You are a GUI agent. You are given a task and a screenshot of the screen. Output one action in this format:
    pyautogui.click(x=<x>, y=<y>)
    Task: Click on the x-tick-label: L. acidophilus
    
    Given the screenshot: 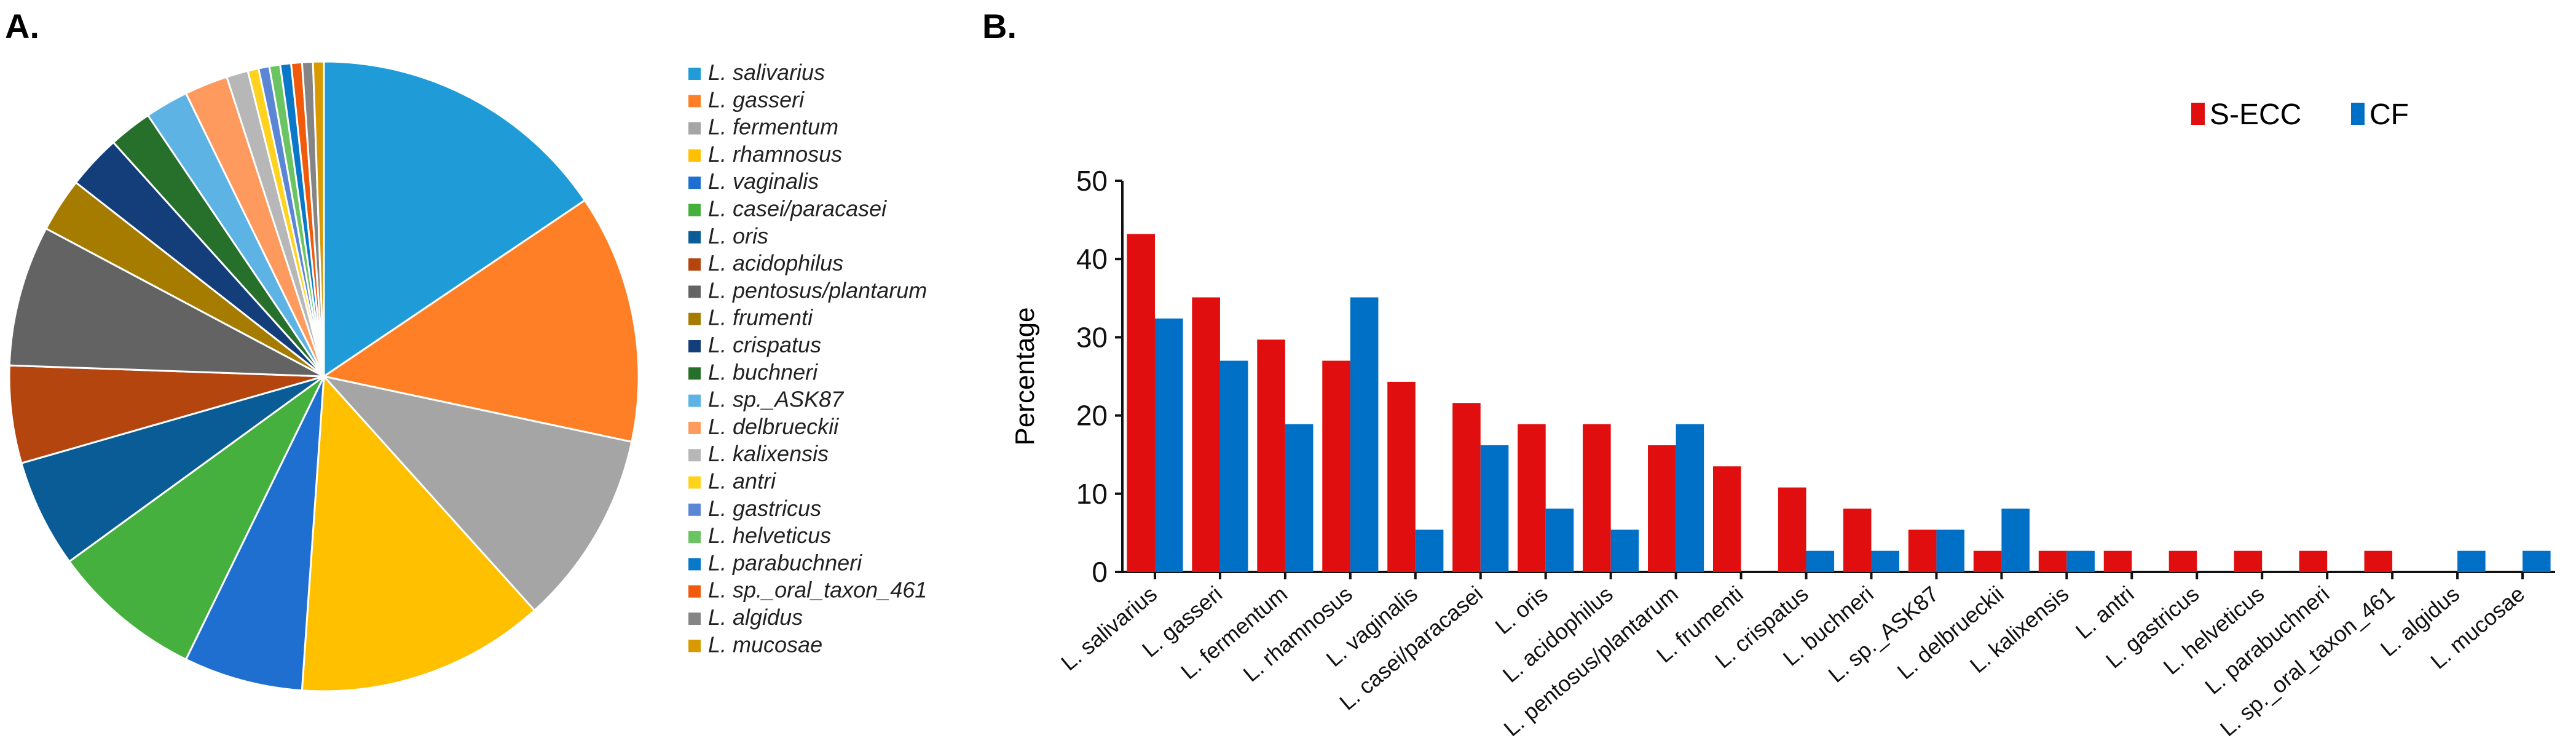 What is the action you would take?
    pyautogui.click(x=1558, y=634)
    